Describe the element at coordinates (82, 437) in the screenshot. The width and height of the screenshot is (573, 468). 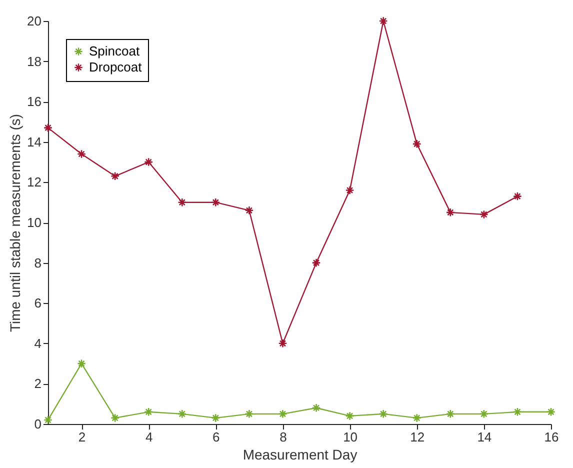
I see `x-tick-label: 2` at that location.